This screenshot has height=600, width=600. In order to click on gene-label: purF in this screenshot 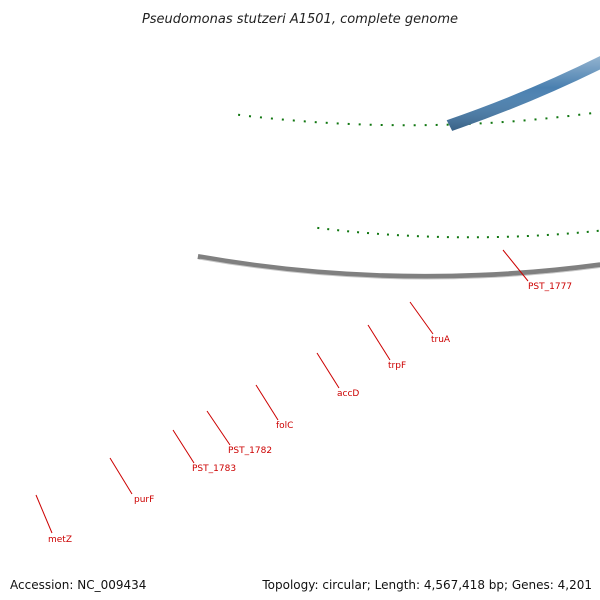, I will do `click(144, 500)`.